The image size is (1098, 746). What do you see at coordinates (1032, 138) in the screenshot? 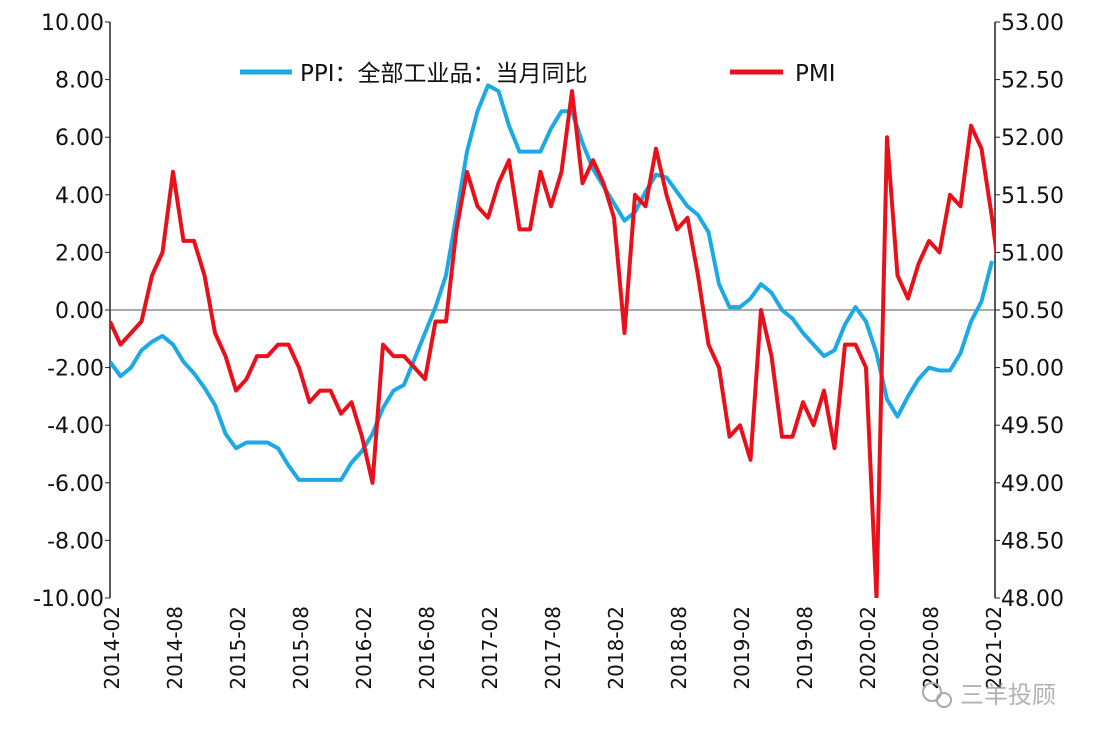
I see `right-tick-label: 52.00` at bounding box center [1032, 138].